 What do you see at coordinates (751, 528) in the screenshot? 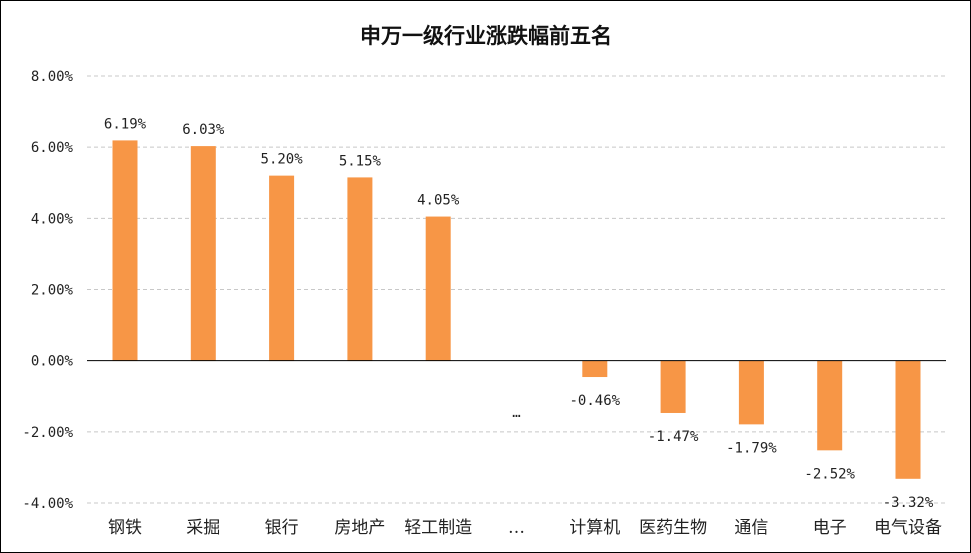
I see `x-category-label: 通信` at bounding box center [751, 528].